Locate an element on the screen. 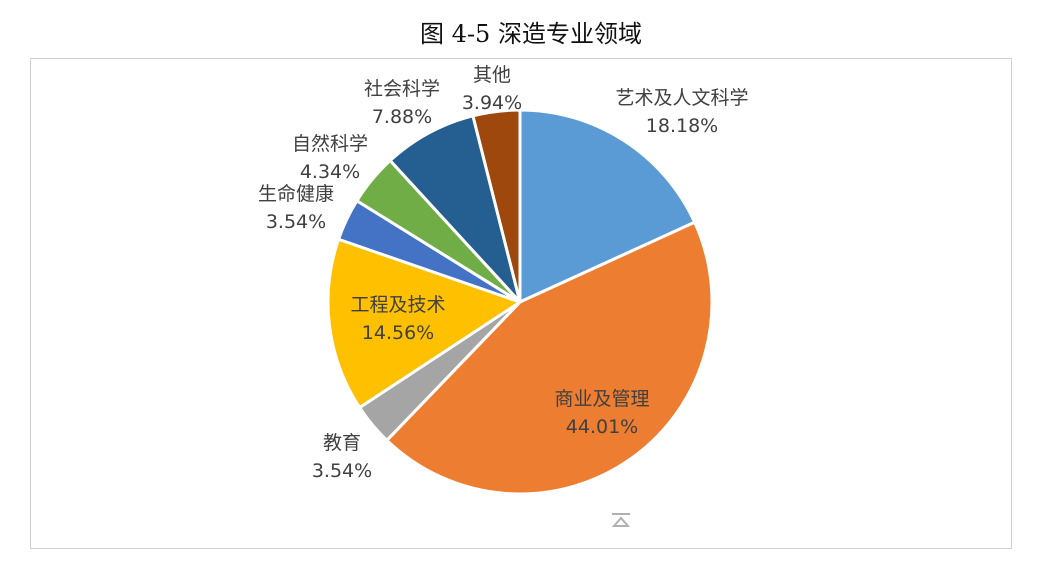  slice-percent-label: 3.94% is located at coordinates (492, 103).